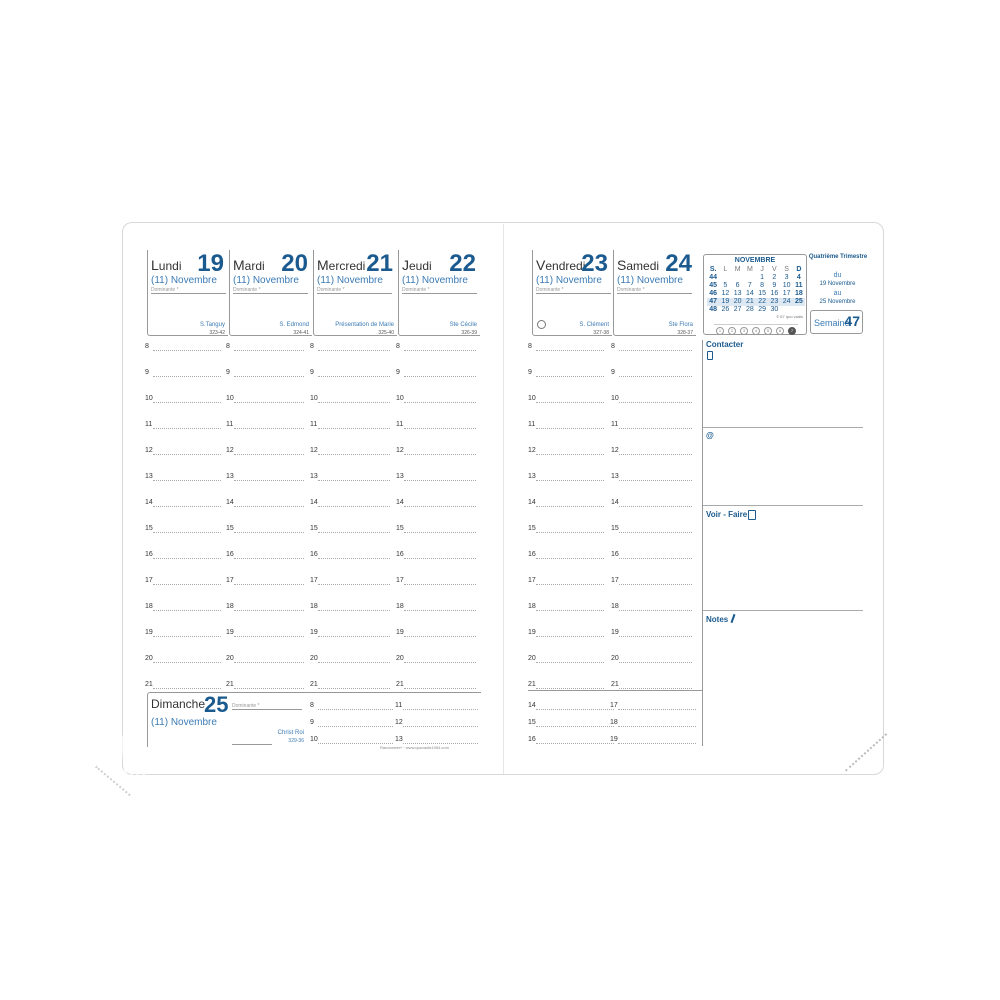  What do you see at coordinates (400, 476) in the screenshot?
I see `hour-label: 13` at bounding box center [400, 476].